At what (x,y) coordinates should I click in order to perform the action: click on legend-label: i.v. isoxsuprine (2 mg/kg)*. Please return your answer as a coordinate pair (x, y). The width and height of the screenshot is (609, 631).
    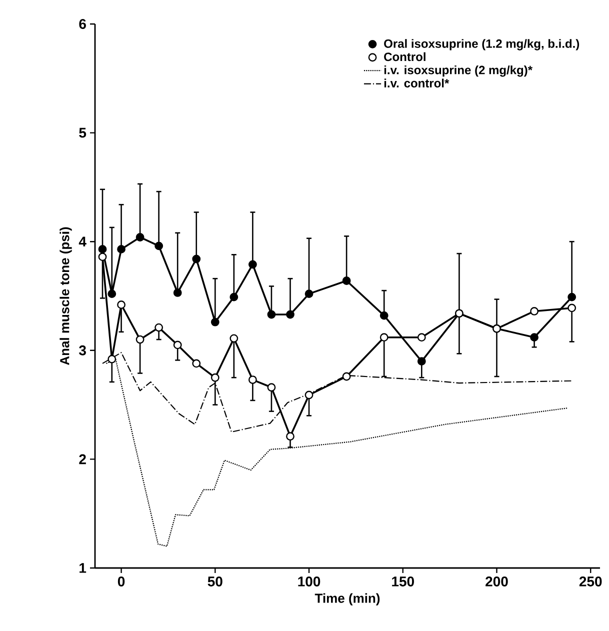
    Looking at the image, I should click on (458, 71).